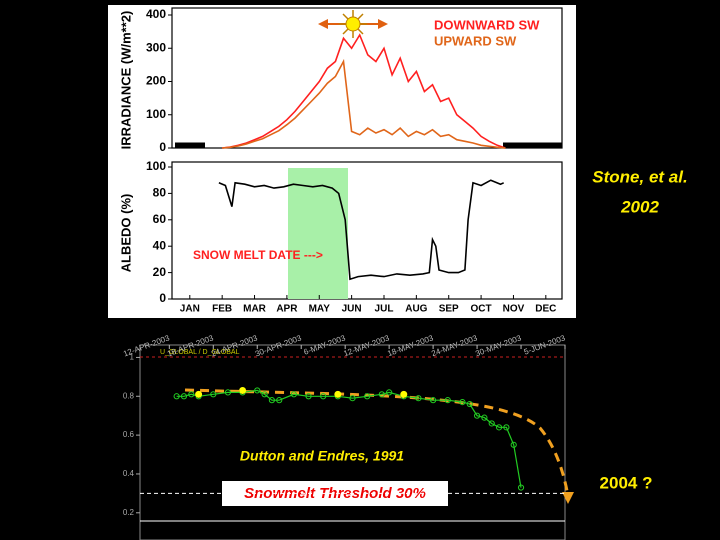 The image size is (720, 540). What do you see at coordinates (129, 395) in the screenshot?
I see `y-tick-label: 0.8` at bounding box center [129, 395].